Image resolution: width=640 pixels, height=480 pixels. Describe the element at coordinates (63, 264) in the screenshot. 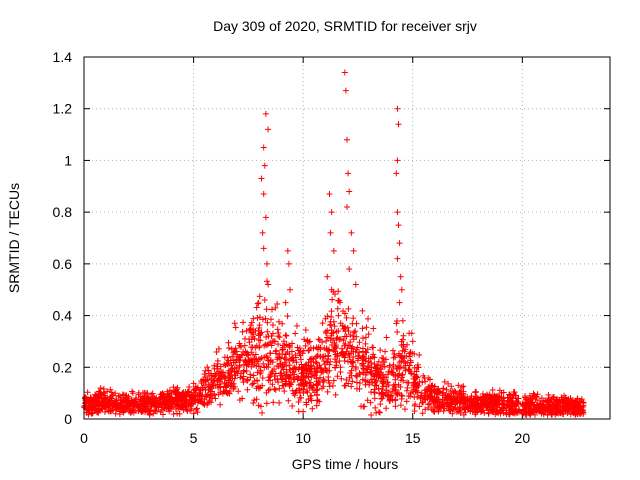

I see `y-tick-label: 0.6` at that location.